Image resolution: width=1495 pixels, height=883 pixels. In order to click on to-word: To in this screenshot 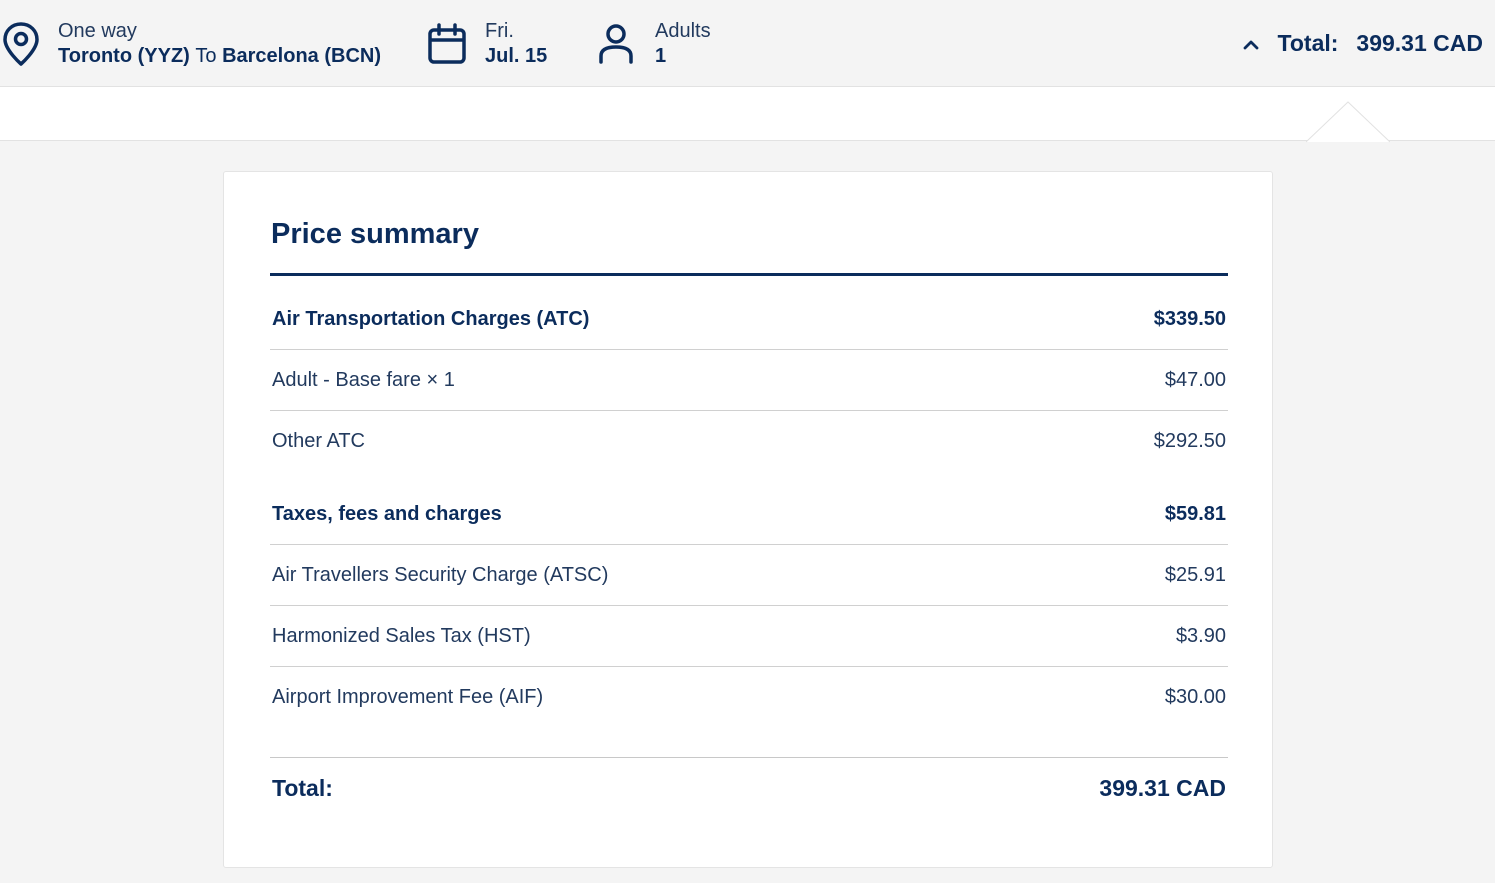, I will do `click(206, 55)`.